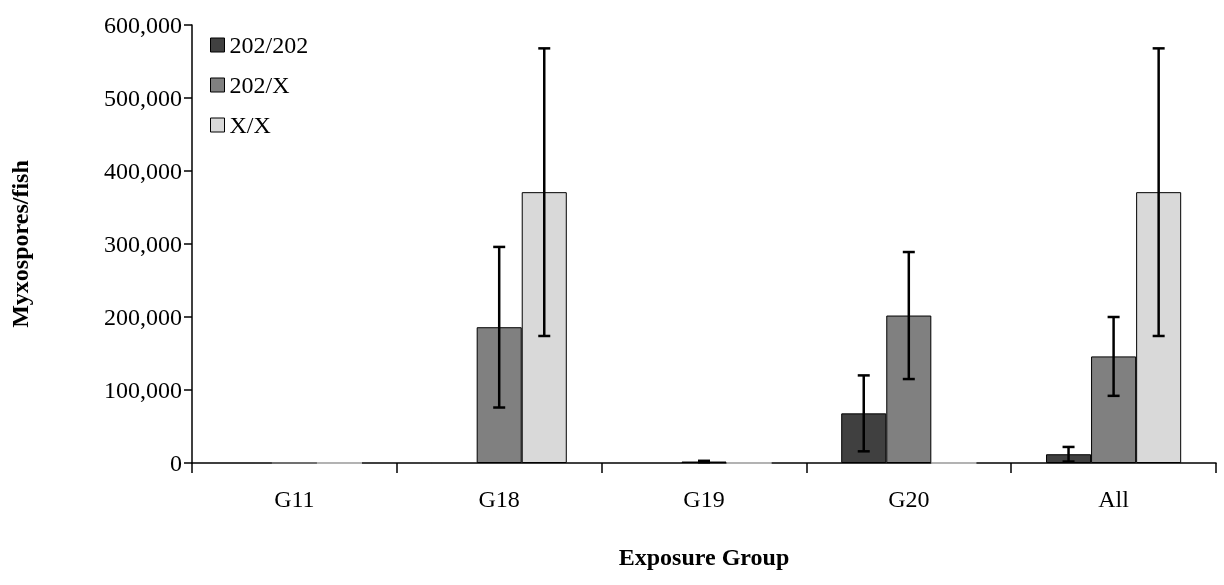  I want to click on x-tick-label: G19, so click(704, 499).